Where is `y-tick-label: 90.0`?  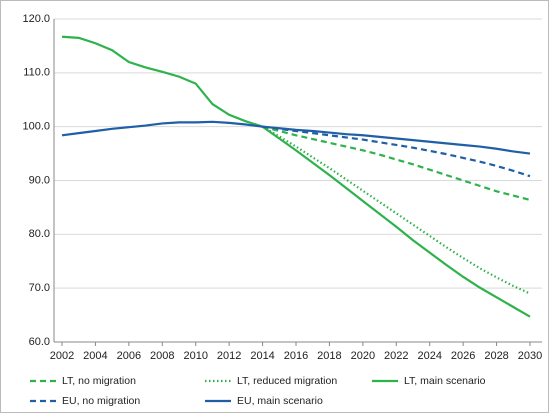
y-tick-label: 90.0 is located at coordinates (39, 180).